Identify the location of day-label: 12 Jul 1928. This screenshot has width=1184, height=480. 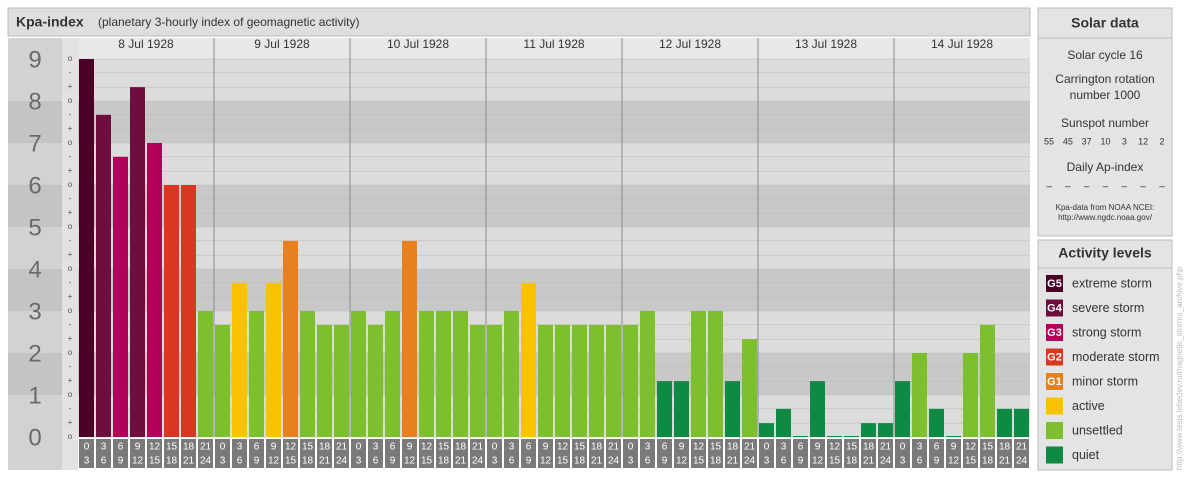
(690, 44).